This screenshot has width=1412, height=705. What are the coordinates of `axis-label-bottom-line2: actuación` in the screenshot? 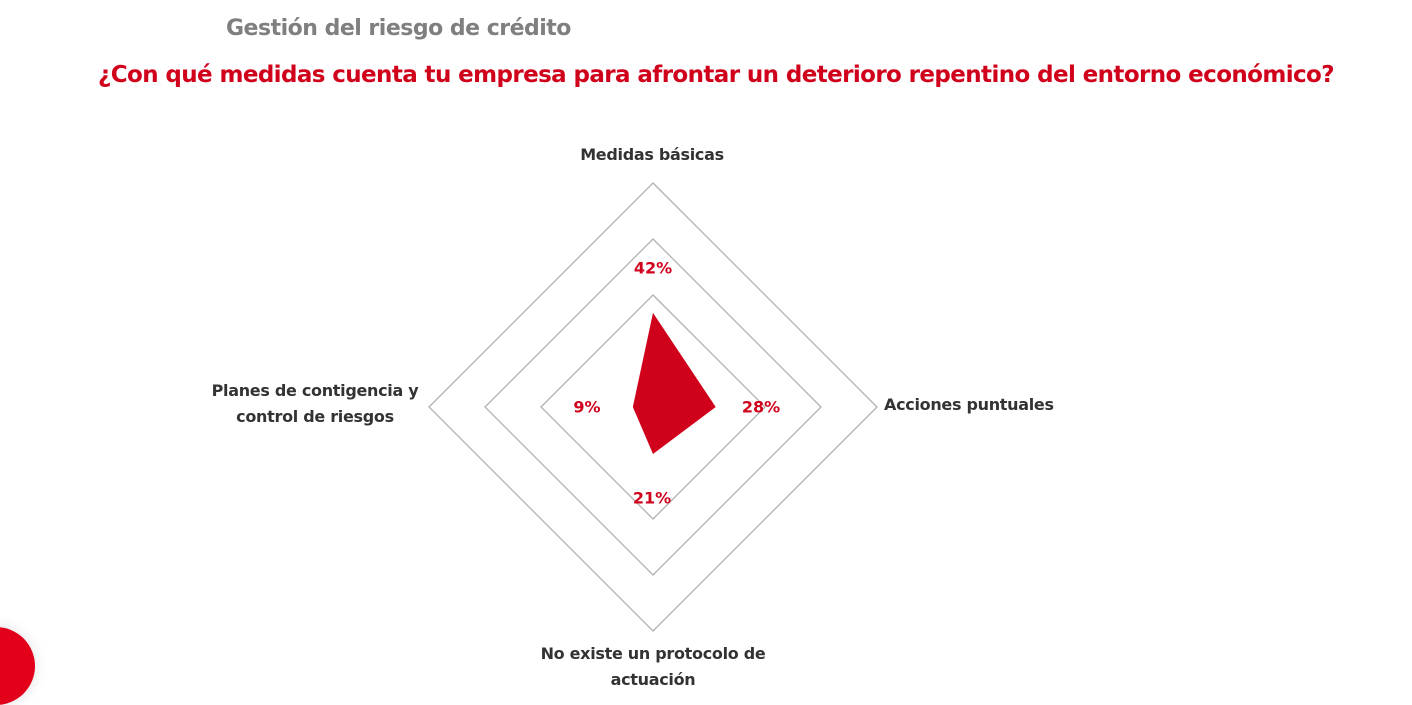 It's located at (653, 679).